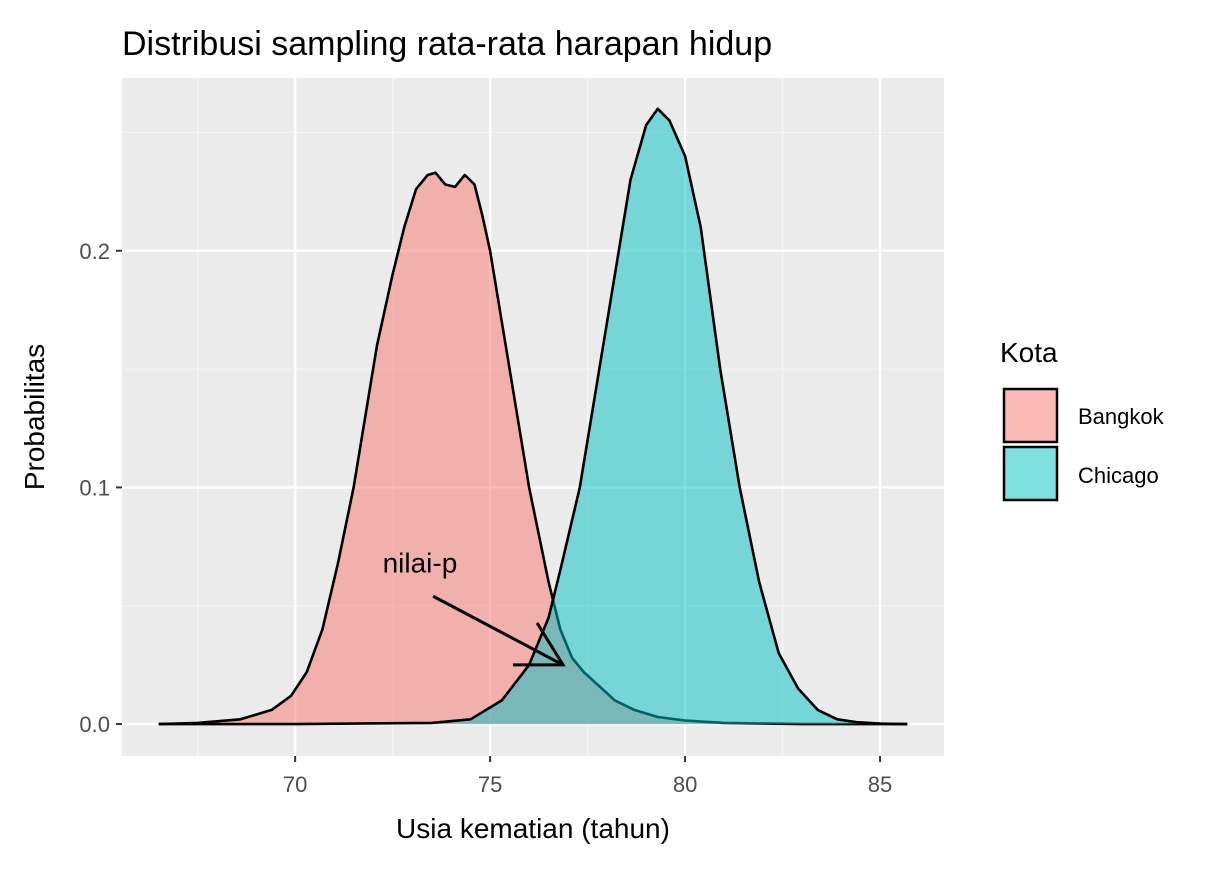 The height and width of the screenshot is (869, 1232). I want to click on legend: Kota Bangkok Chicago, so click(1082, 419).